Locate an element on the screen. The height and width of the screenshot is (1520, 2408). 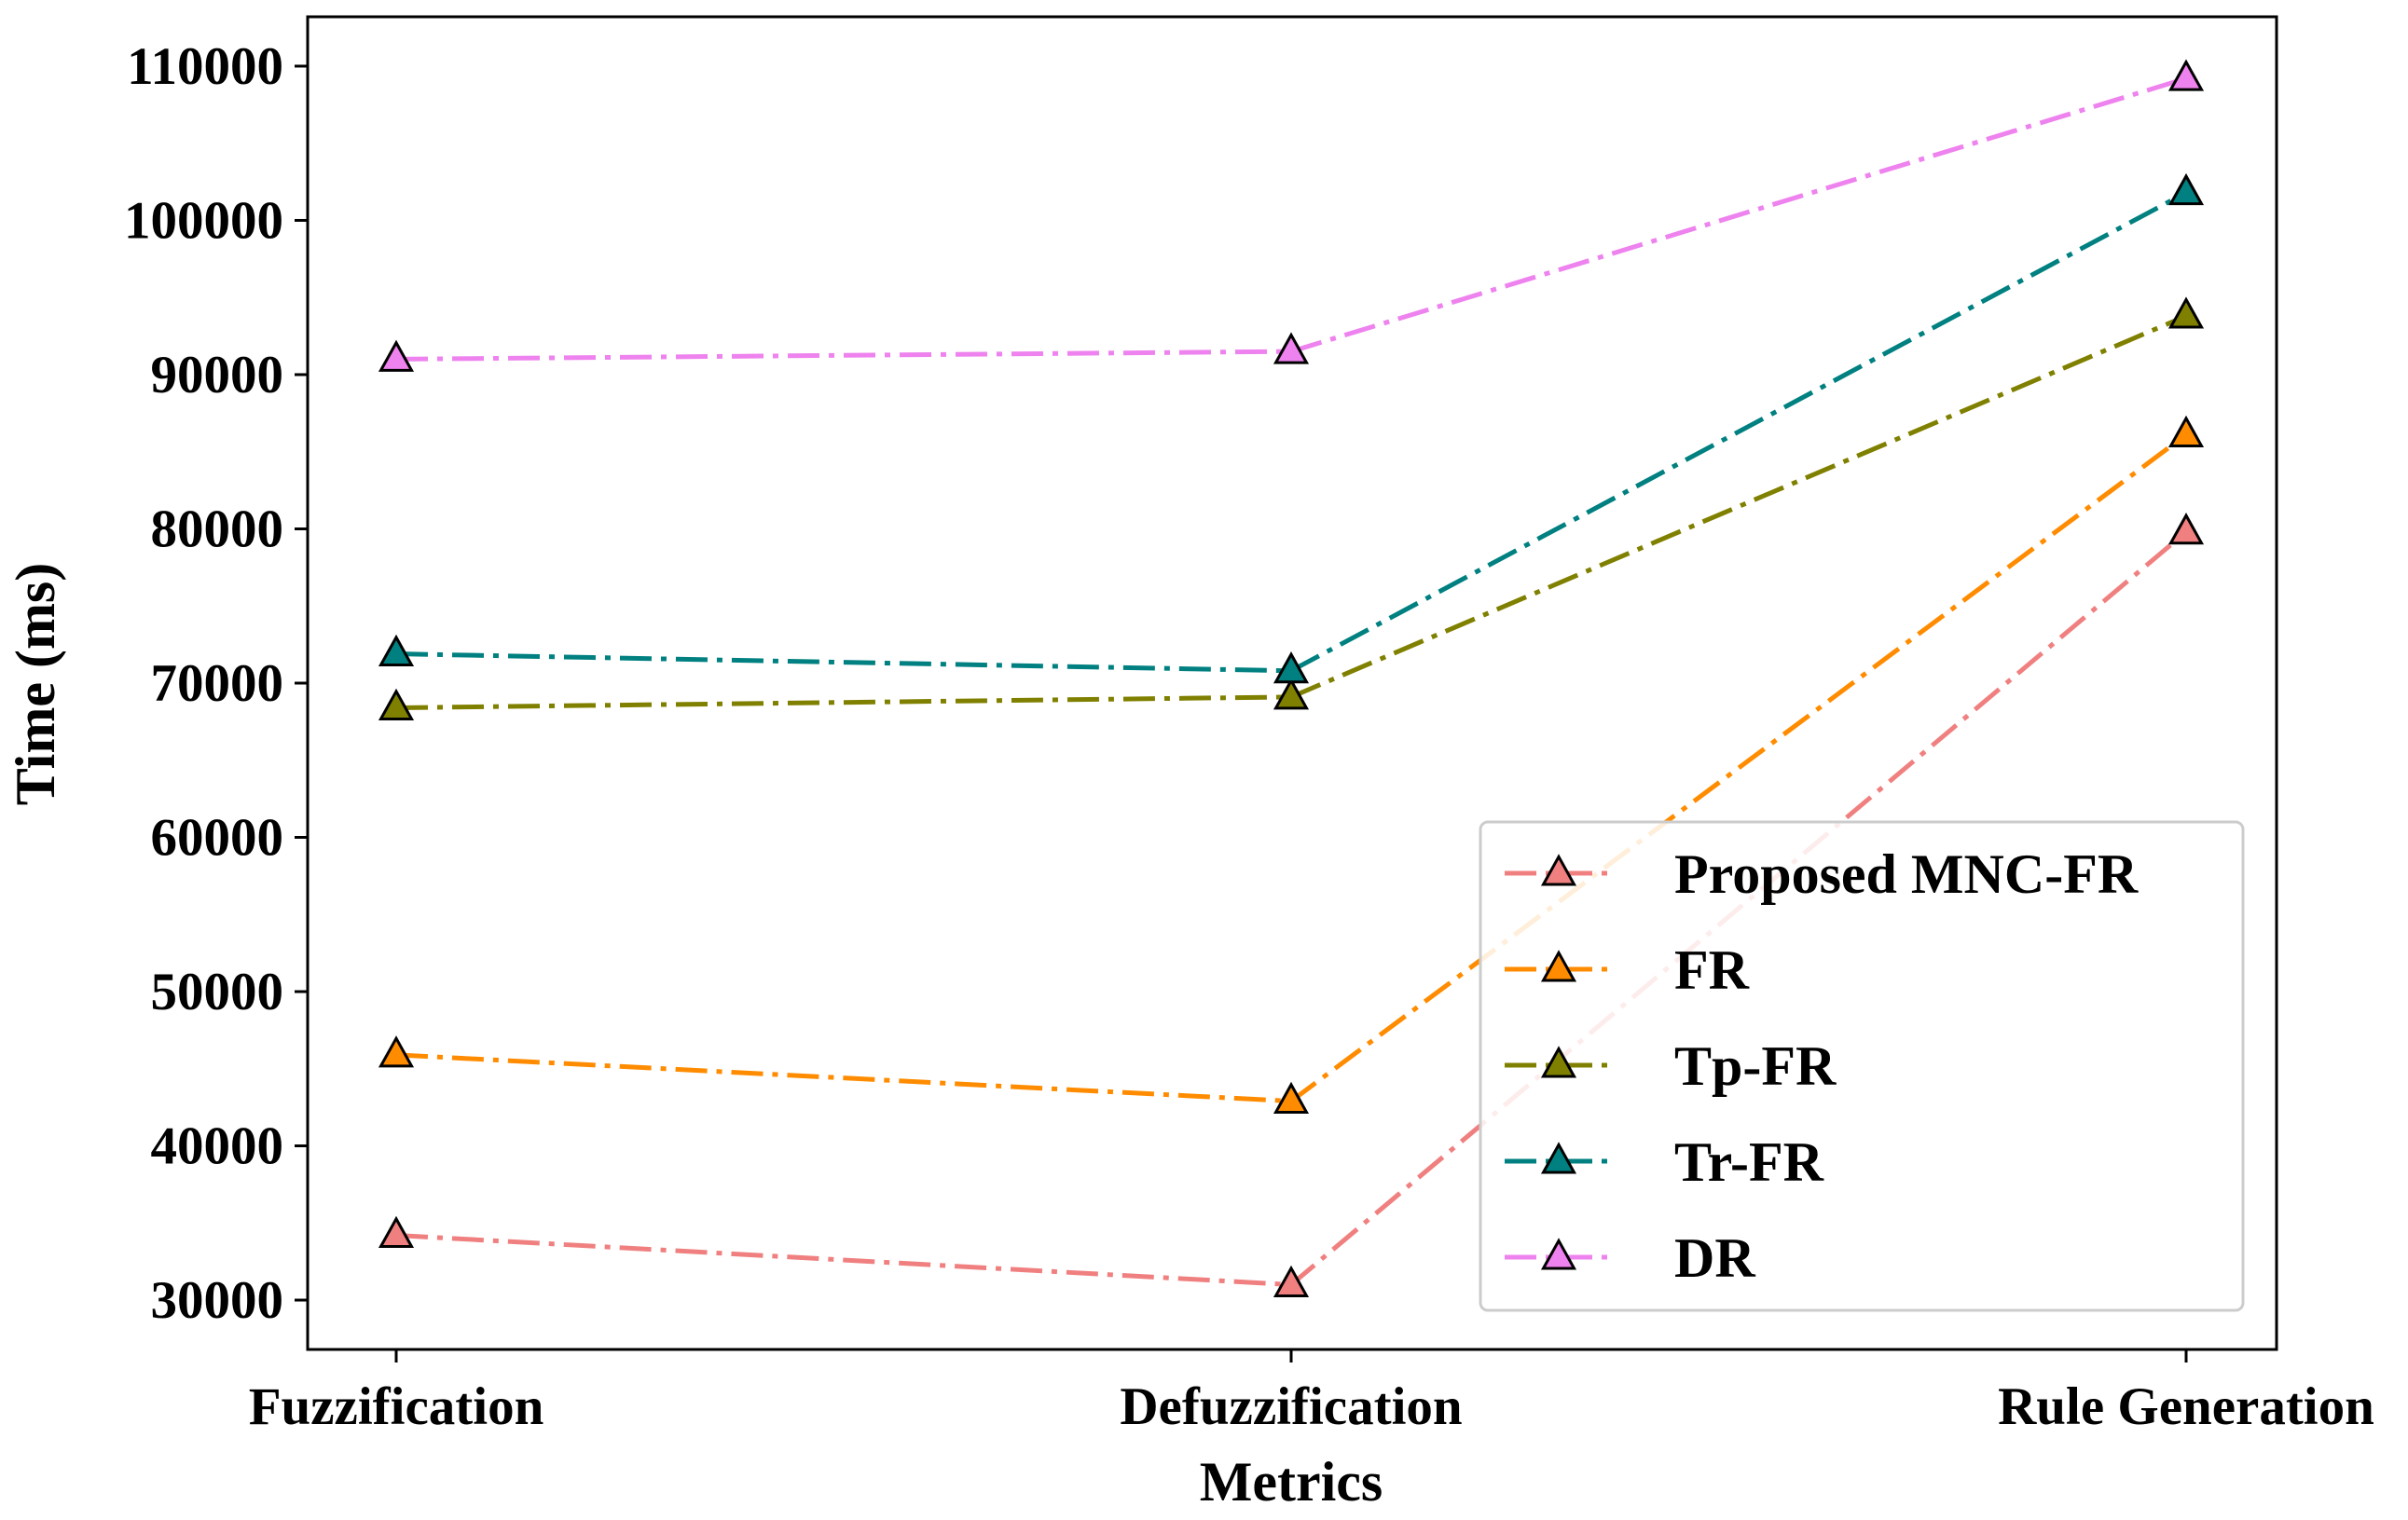
legend: Proposed MNC-FR FR Tp-FR Tr-FR DR is located at coordinates (1862, 1066).